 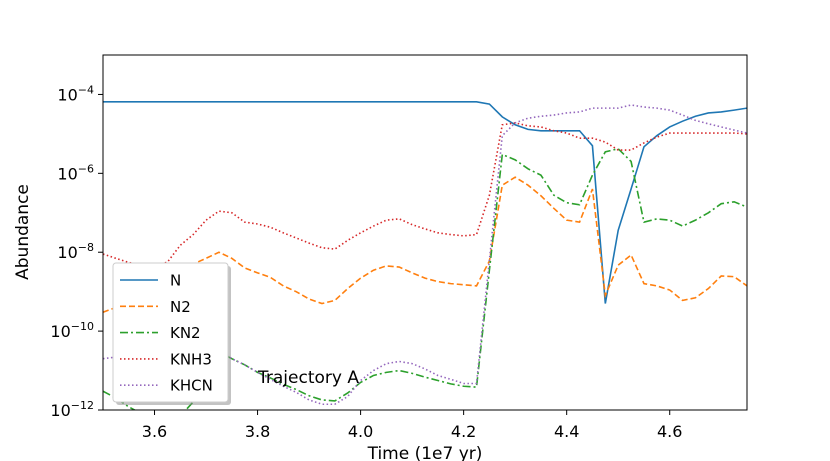 What do you see at coordinates (72, 330) in the screenshot?
I see `y-tick-label: 10⁻¹⁰` at bounding box center [72, 330].